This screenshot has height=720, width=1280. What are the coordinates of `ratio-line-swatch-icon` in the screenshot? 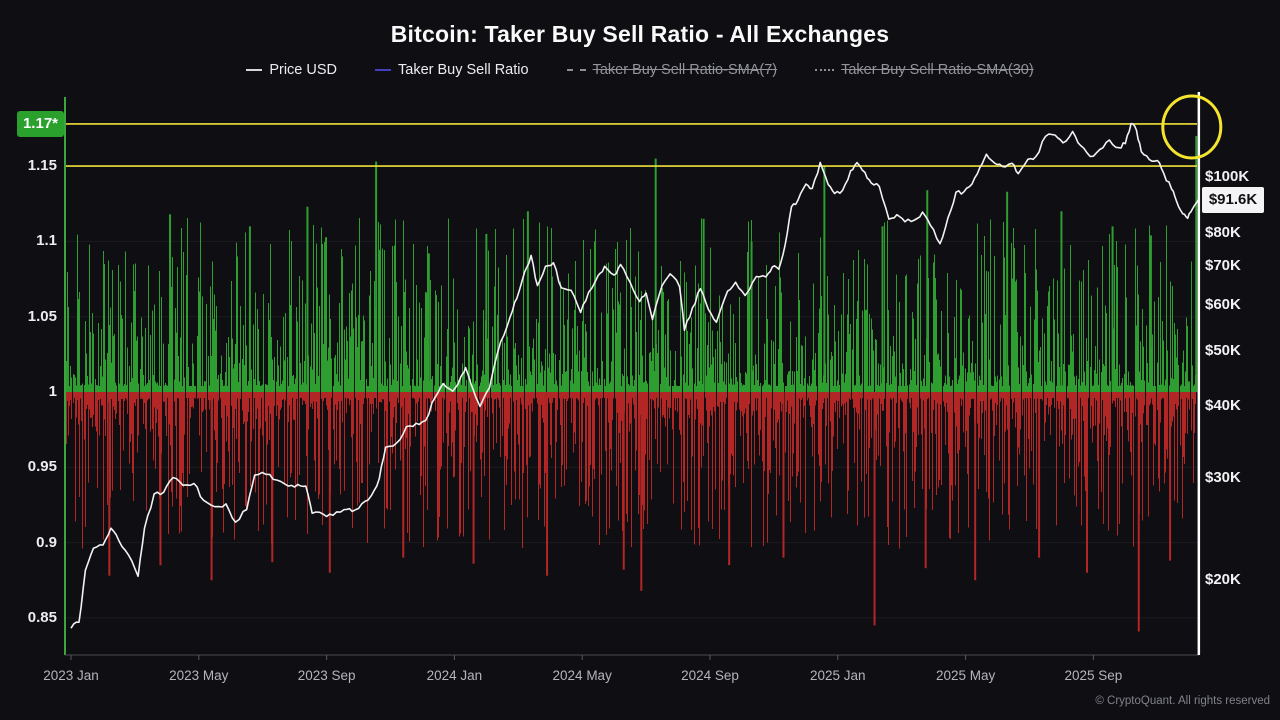 It's located at (383, 70).